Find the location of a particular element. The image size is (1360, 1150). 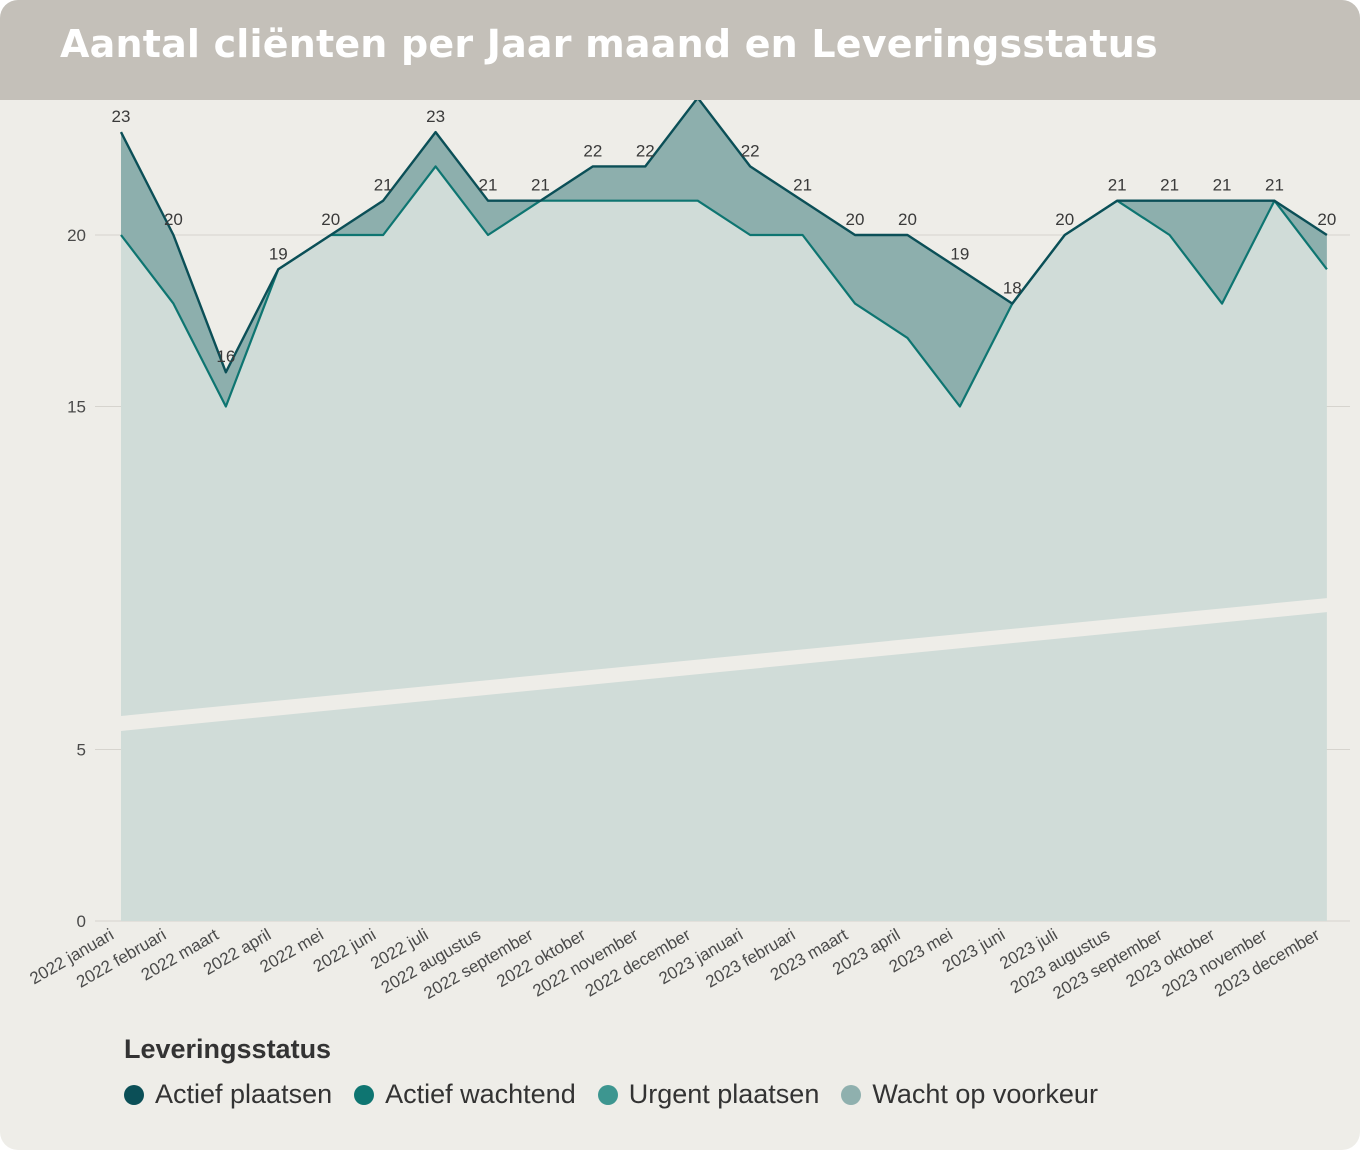

render-artifact-band is located at coordinates (724, 664).